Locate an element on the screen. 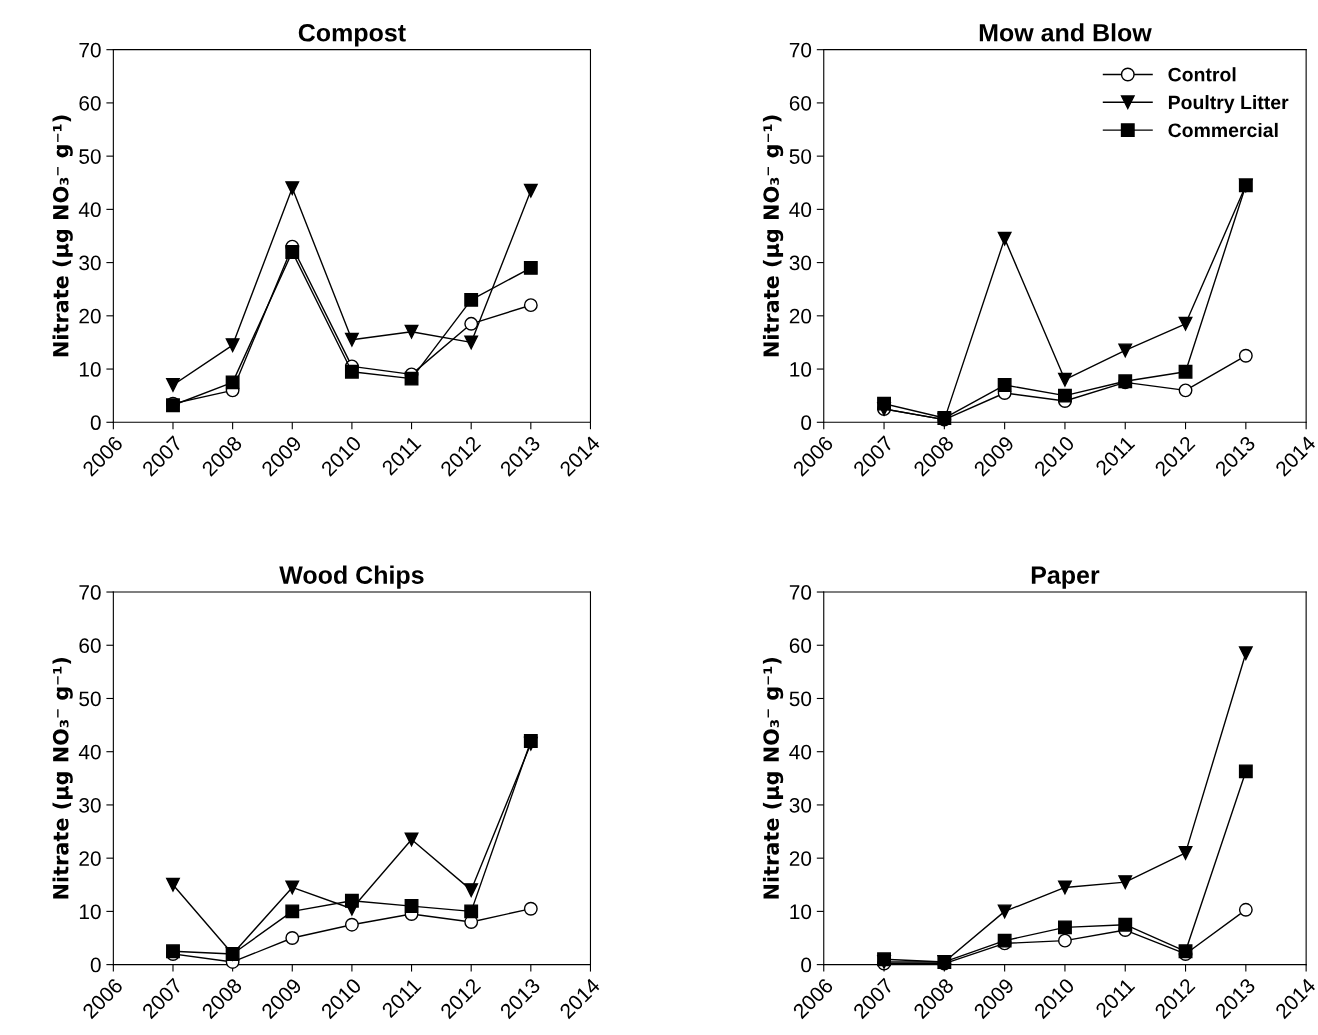 This screenshot has height=1035, width=1318. legend-label: Control is located at coordinates (1202, 74).